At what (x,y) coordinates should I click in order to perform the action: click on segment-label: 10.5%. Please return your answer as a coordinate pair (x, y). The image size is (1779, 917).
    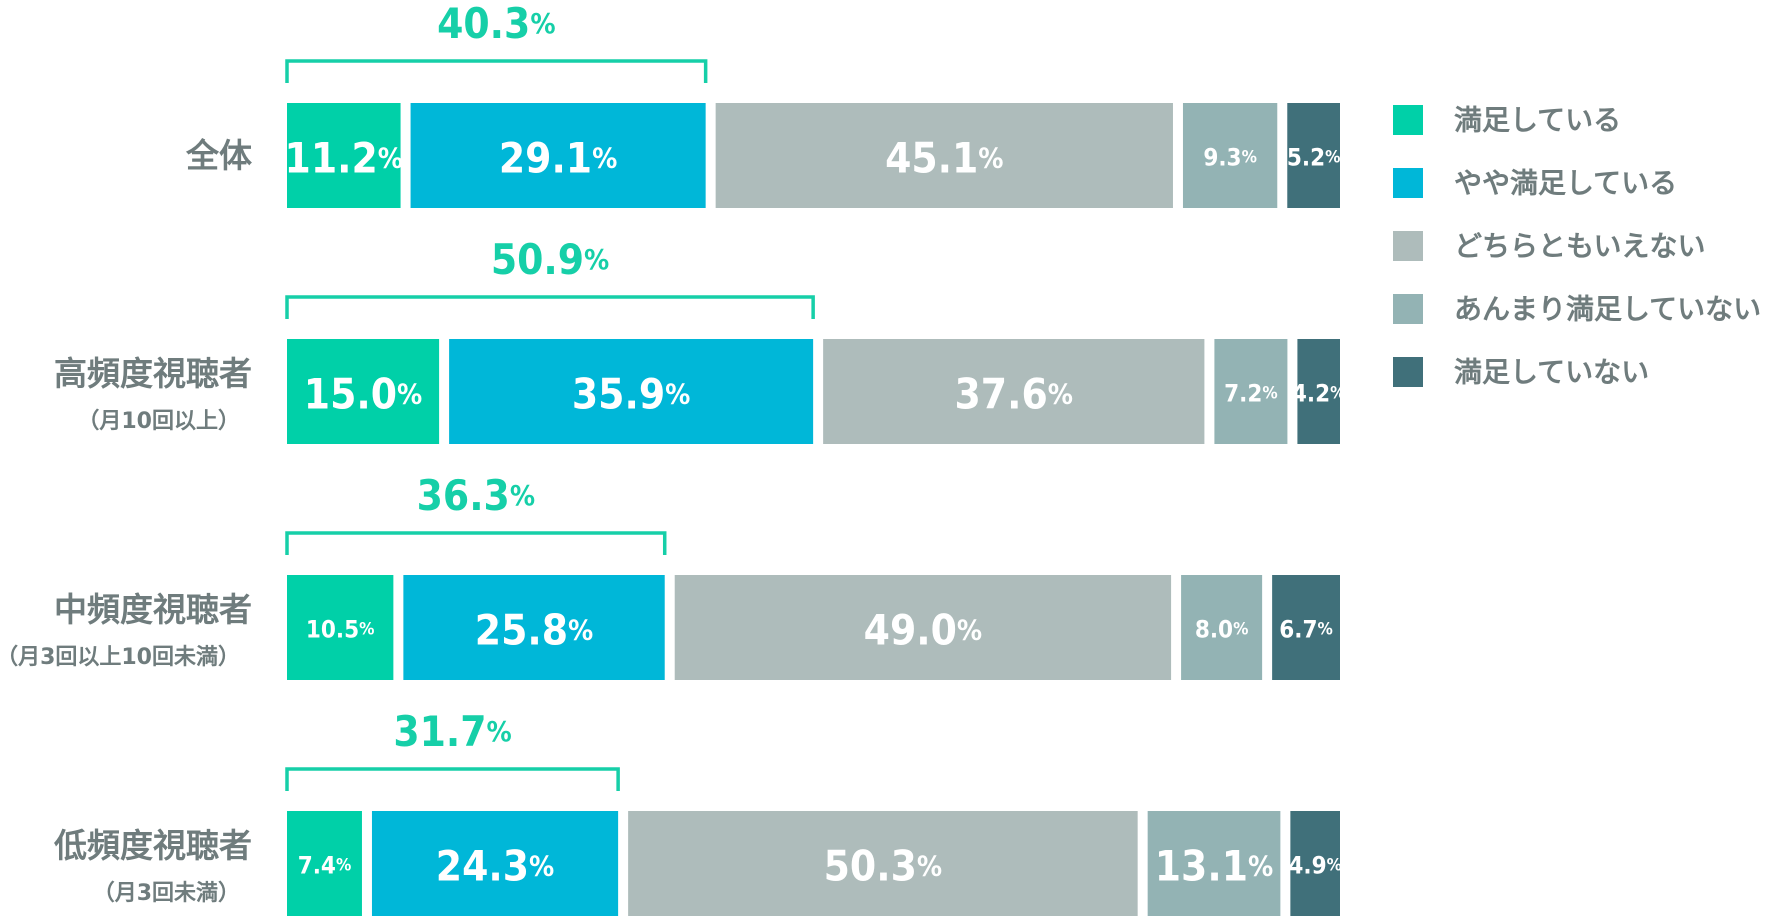
    Looking at the image, I should click on (340, 630).